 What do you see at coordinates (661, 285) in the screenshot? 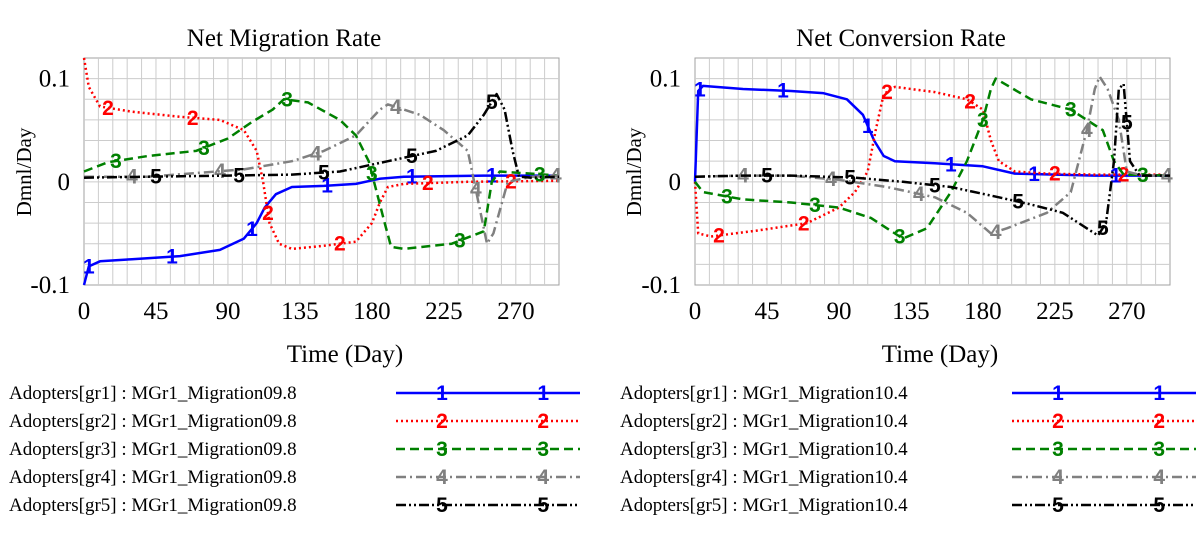
I see `y-tick-label: -0.1` at bounding box center [661, 285].